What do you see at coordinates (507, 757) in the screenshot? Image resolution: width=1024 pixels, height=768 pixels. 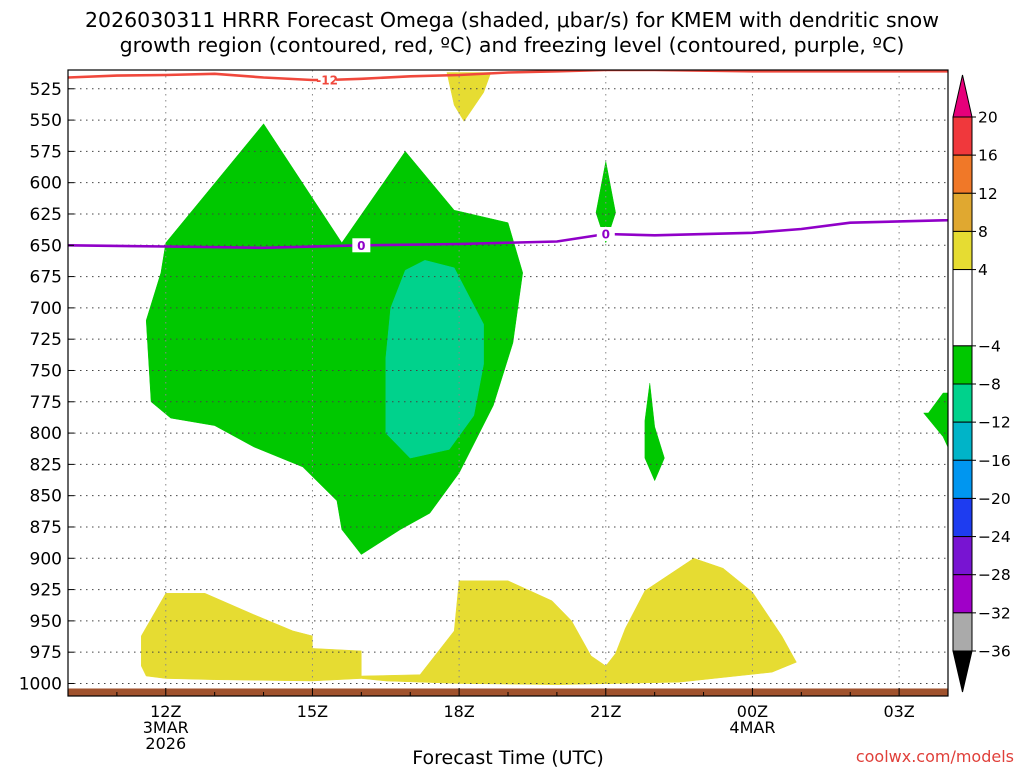 I see `x-axis-title: Forecast Time (UTC)` at bounding box center [507, 757].